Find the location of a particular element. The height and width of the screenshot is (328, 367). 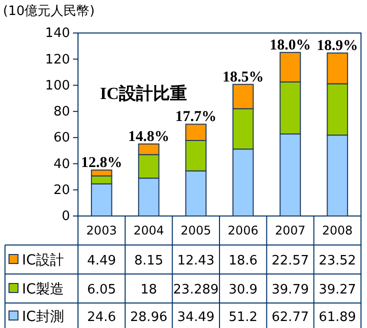

data-label: 39.27 is located at coordinates (337, 290).